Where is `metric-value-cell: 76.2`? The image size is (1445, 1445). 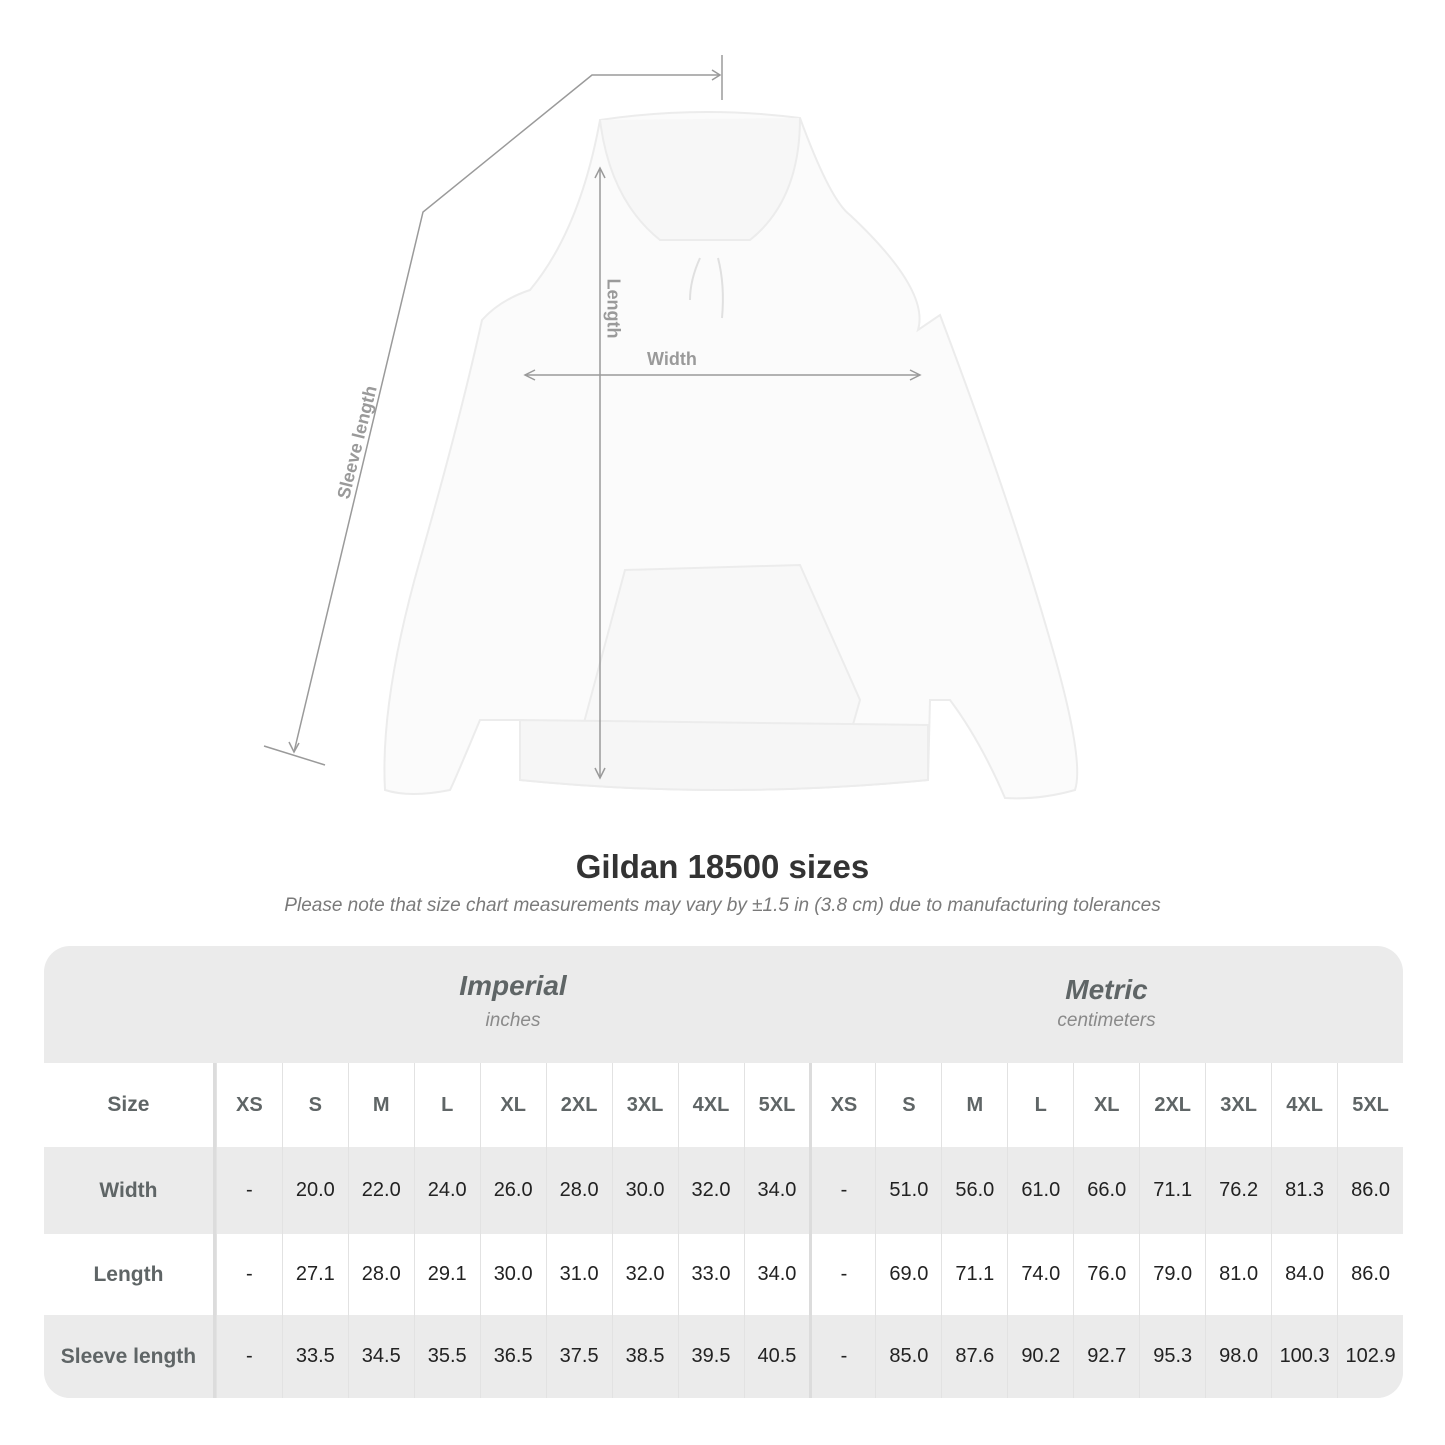
metric-value-cell: 76.2 is located at coordinates (1238, 1190).